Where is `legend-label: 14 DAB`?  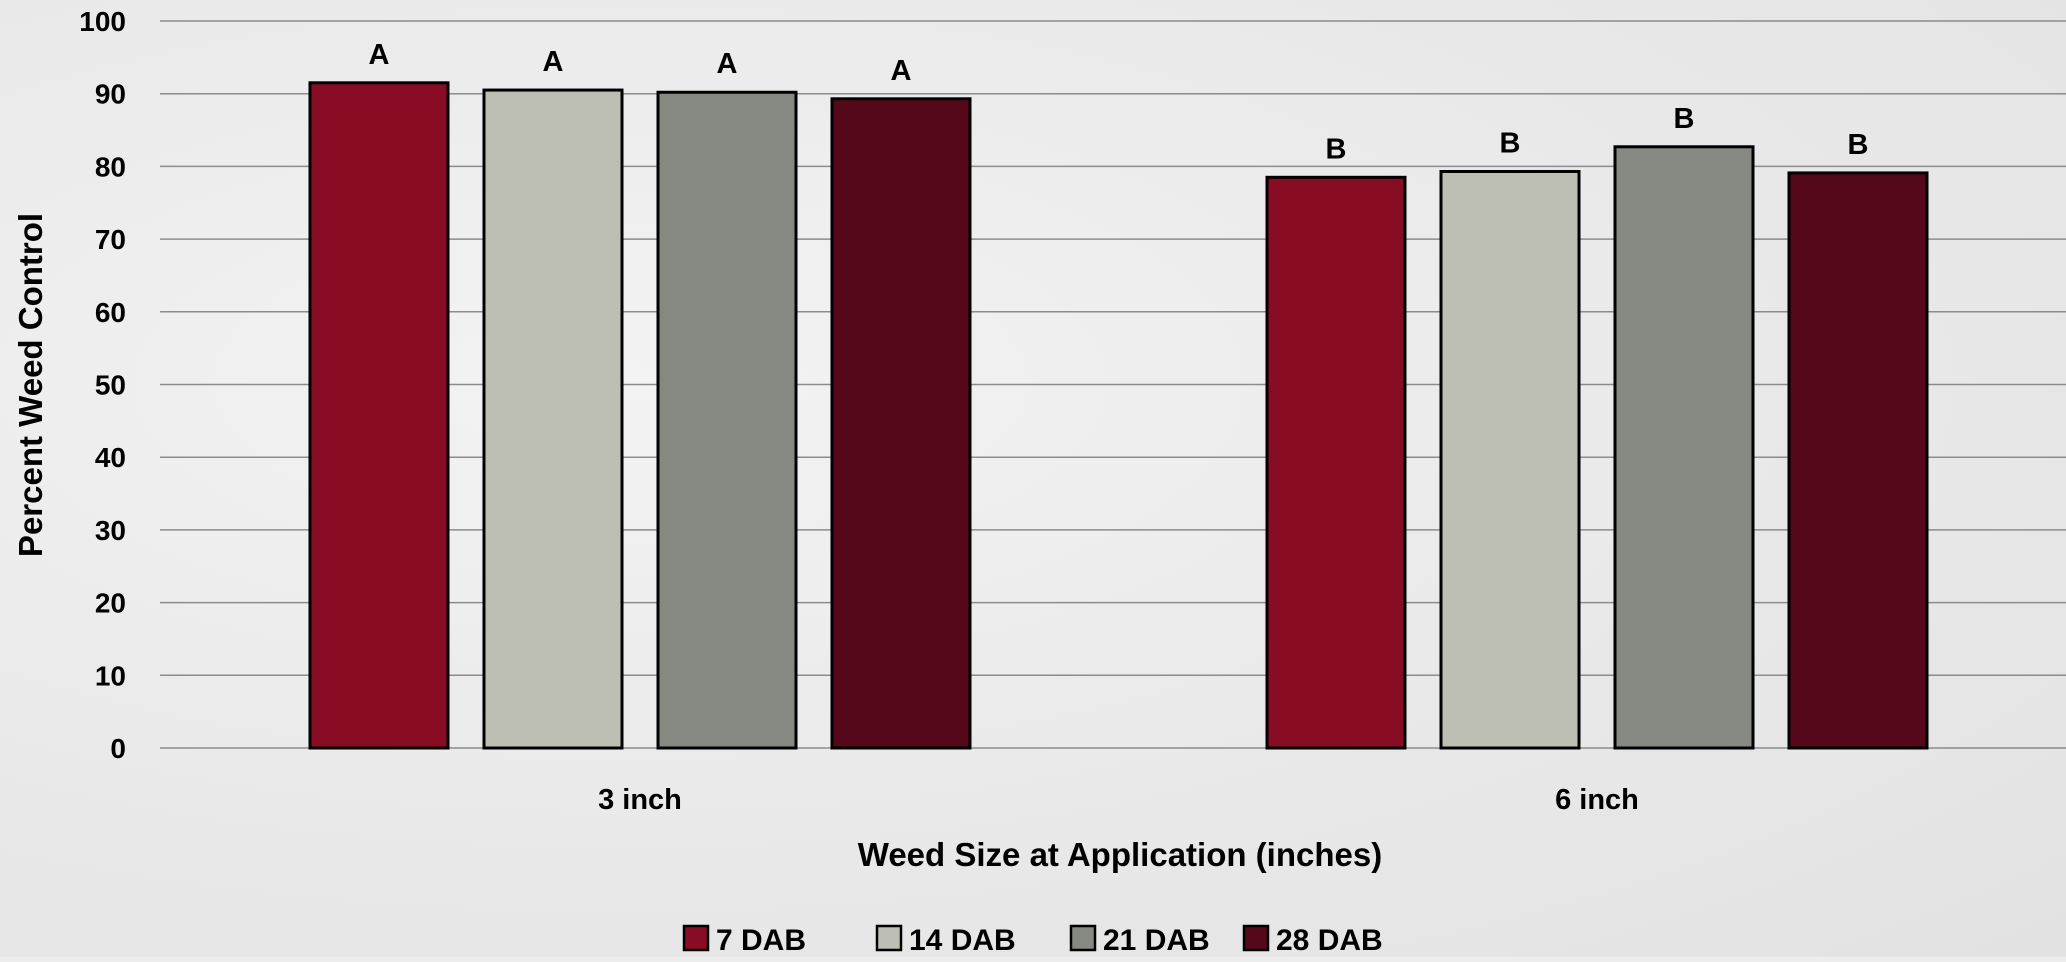
legend-label: 14 DAB is located at coordinates (962, 940).